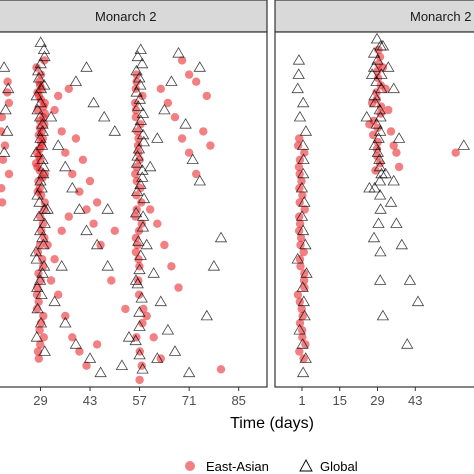 The width and height of the screenshot is (474, 474). Describe the element at coordinates (189, 400) in the screenshot. I see `x-tick-label: 71` at that location.